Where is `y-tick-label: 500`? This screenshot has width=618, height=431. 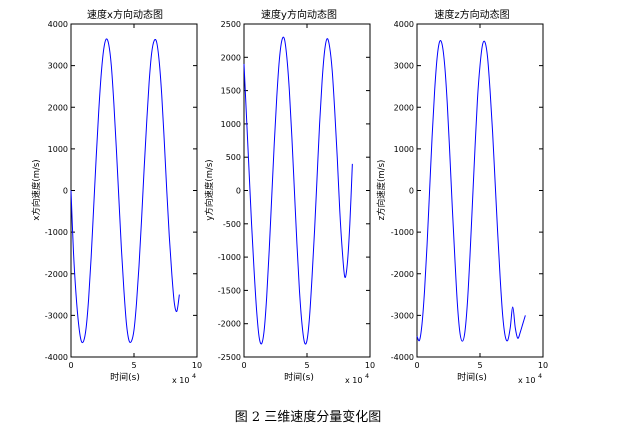 y-tick-label: 500 is located at coordinates (233, 157).